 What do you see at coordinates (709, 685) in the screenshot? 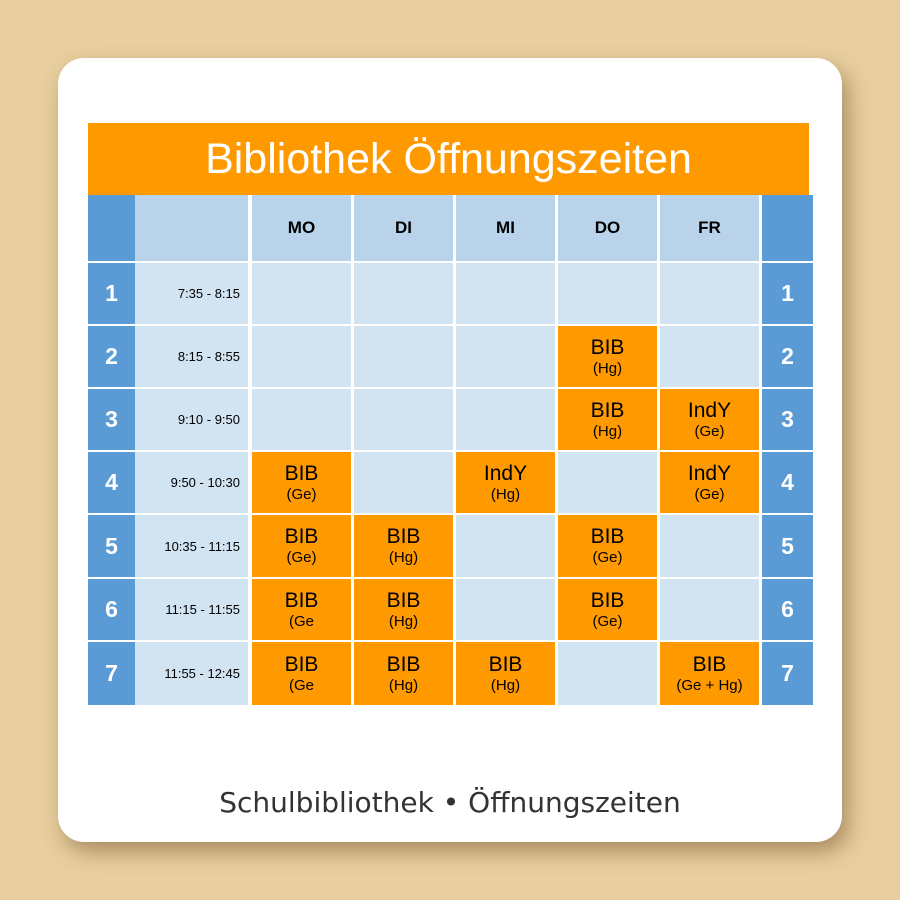
I see `slot-staff: (Ge + Hg)` at bounding box center [709, 685].